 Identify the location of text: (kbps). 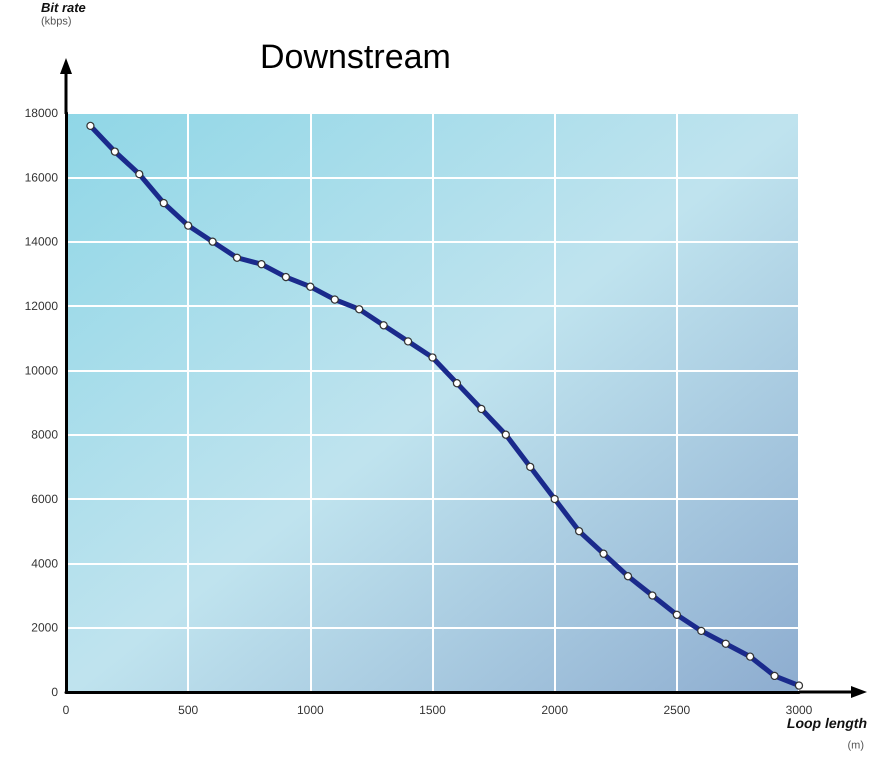
(56, 22).